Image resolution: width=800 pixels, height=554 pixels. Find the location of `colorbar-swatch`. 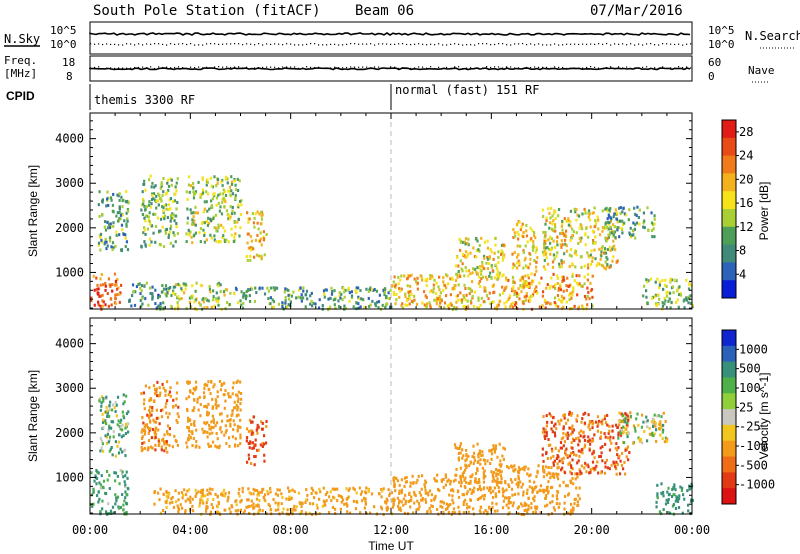

colorbar-swatch is located at coordinates (729, 253).